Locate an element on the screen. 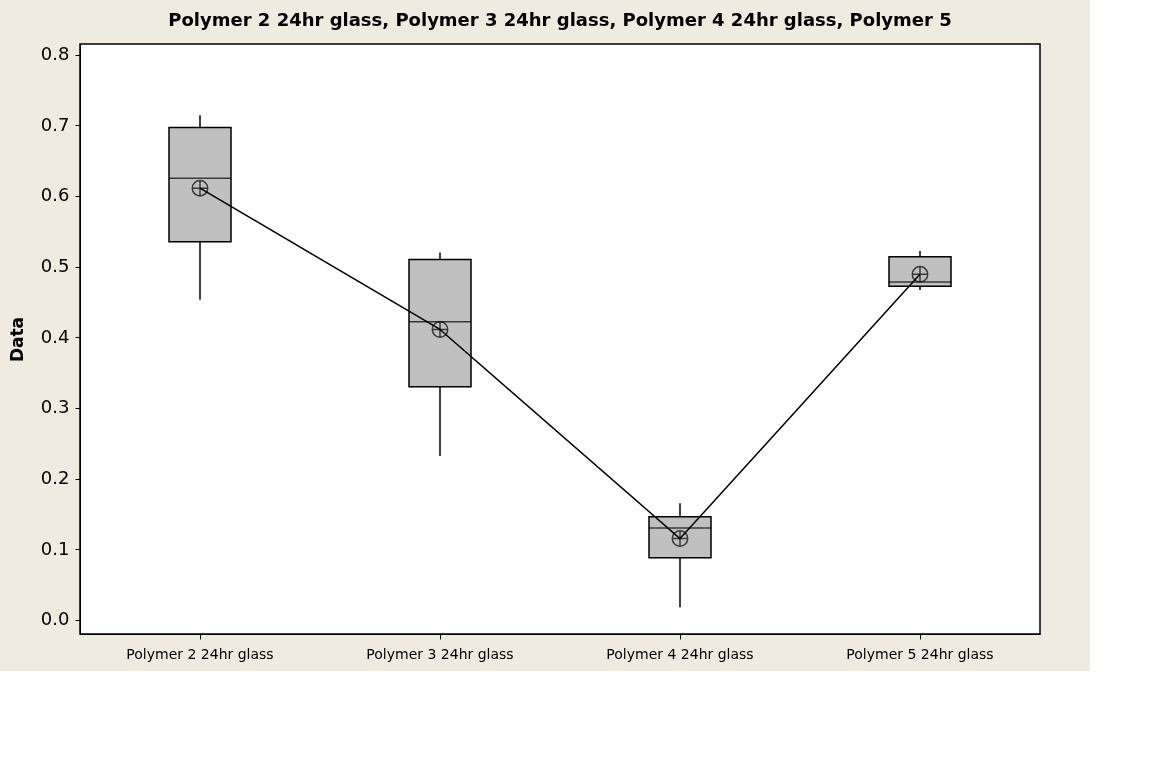 This screenshot has width=1168, height=772. x-tick-label: Polymer 5 24hr glass is located at coordinates (920, 653).